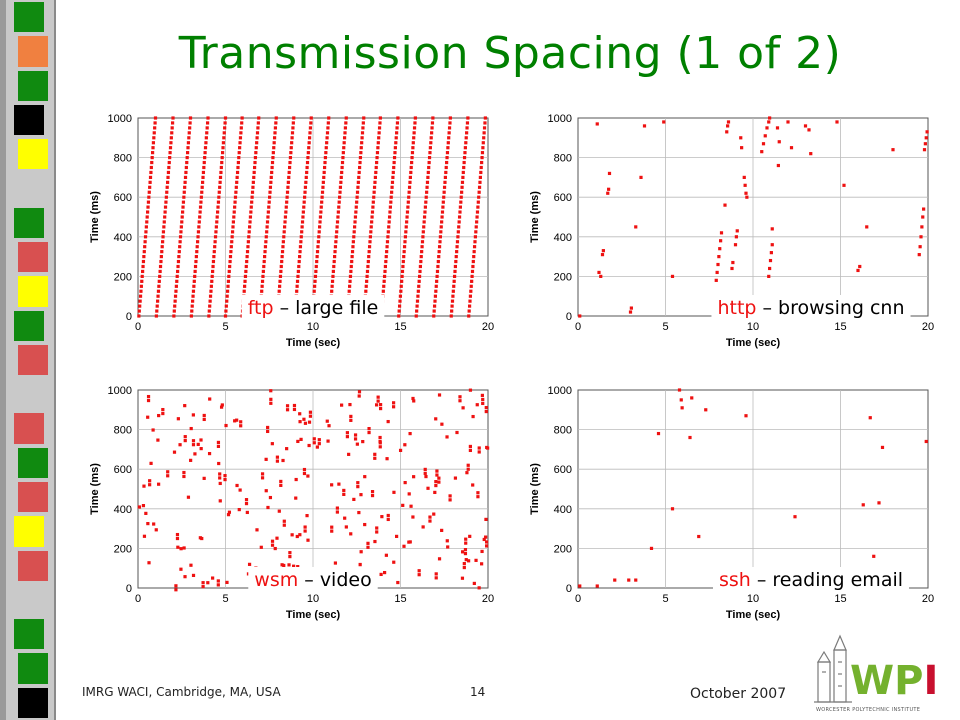 This screenshot has height=720, width=960. Describe the element at coordinates (313, 308) in the screenshot. I see `caption-text: ftp – large file` at that location.